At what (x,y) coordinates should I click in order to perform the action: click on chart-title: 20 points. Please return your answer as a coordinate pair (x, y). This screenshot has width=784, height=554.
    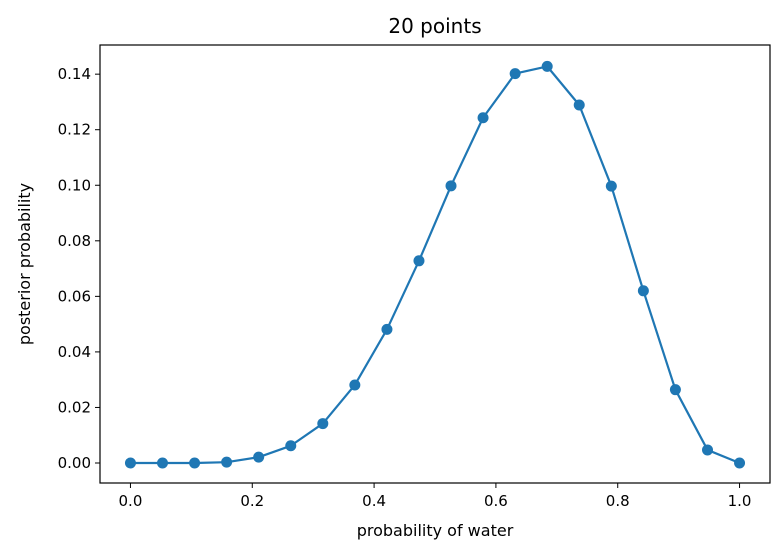
    Looking at the image, I should click on (434, 26).